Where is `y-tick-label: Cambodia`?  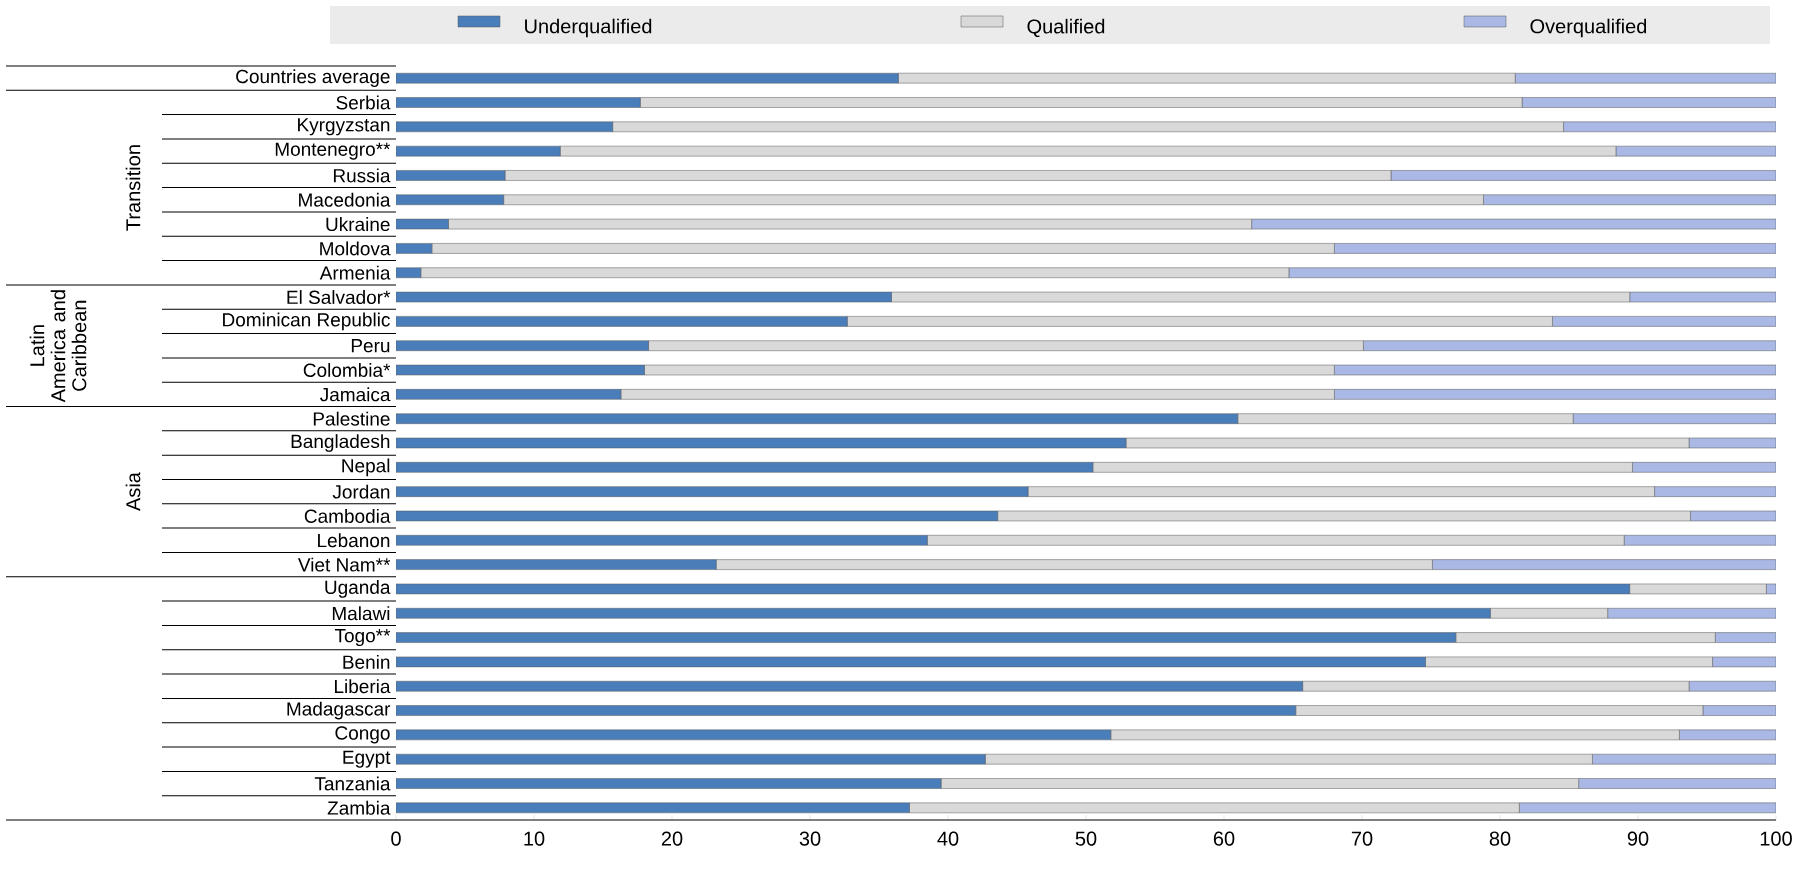 y-tick-label: Cambodia is located at coordinates (347, 515).